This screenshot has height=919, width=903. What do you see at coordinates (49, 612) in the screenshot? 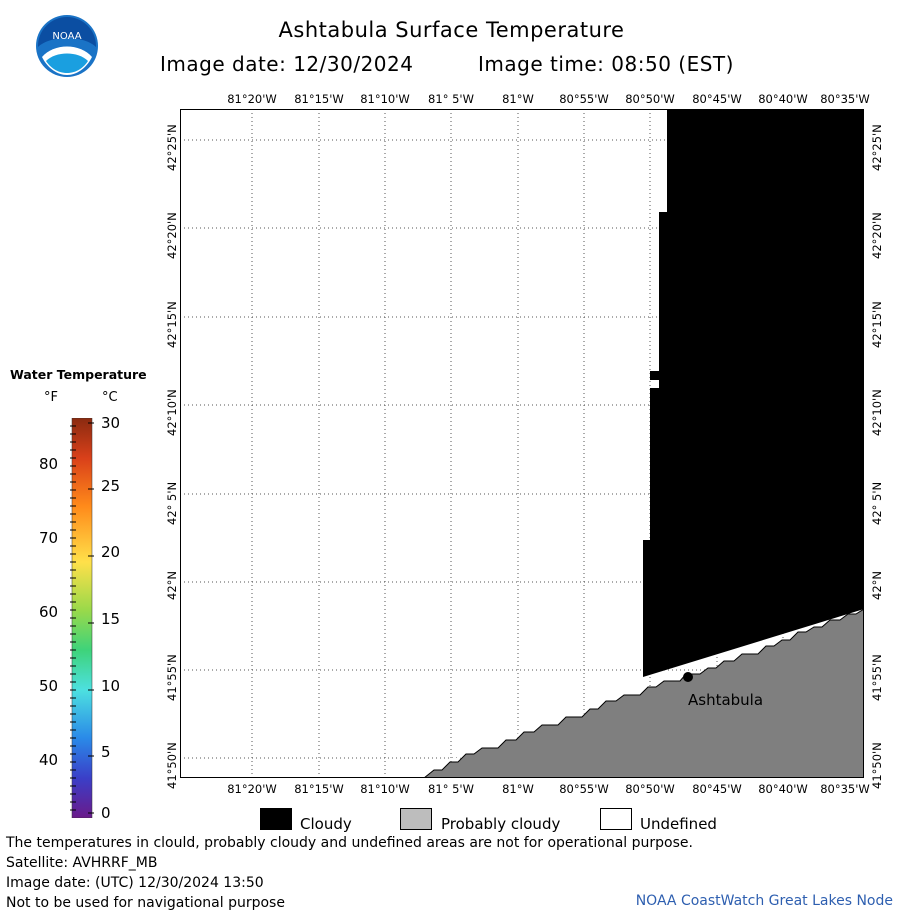
I see `legend-f-tick: 60` at bounding box center [49, 612].